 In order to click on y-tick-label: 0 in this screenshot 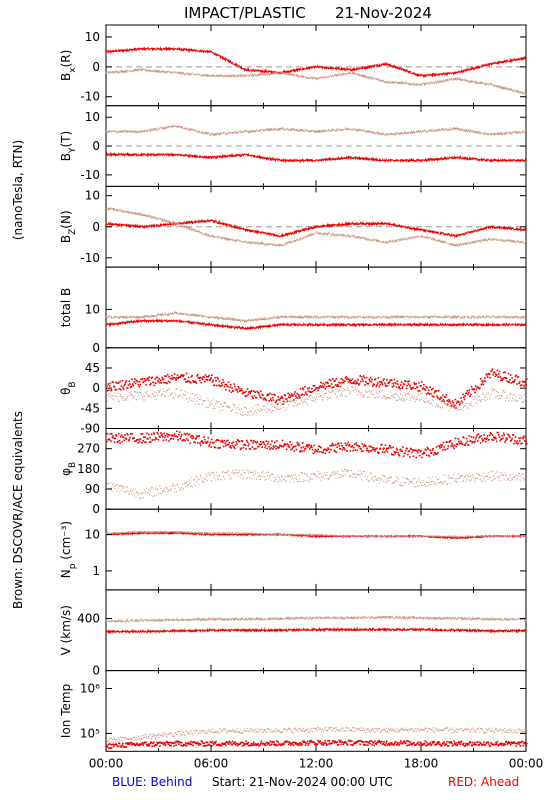, I will do `click(96, 671)`.